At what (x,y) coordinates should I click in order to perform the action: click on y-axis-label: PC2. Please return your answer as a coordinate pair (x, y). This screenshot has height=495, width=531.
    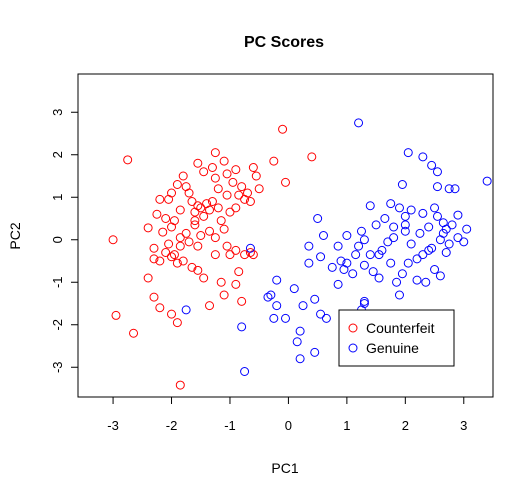
    Looking at the image, I should click on (15, 235).